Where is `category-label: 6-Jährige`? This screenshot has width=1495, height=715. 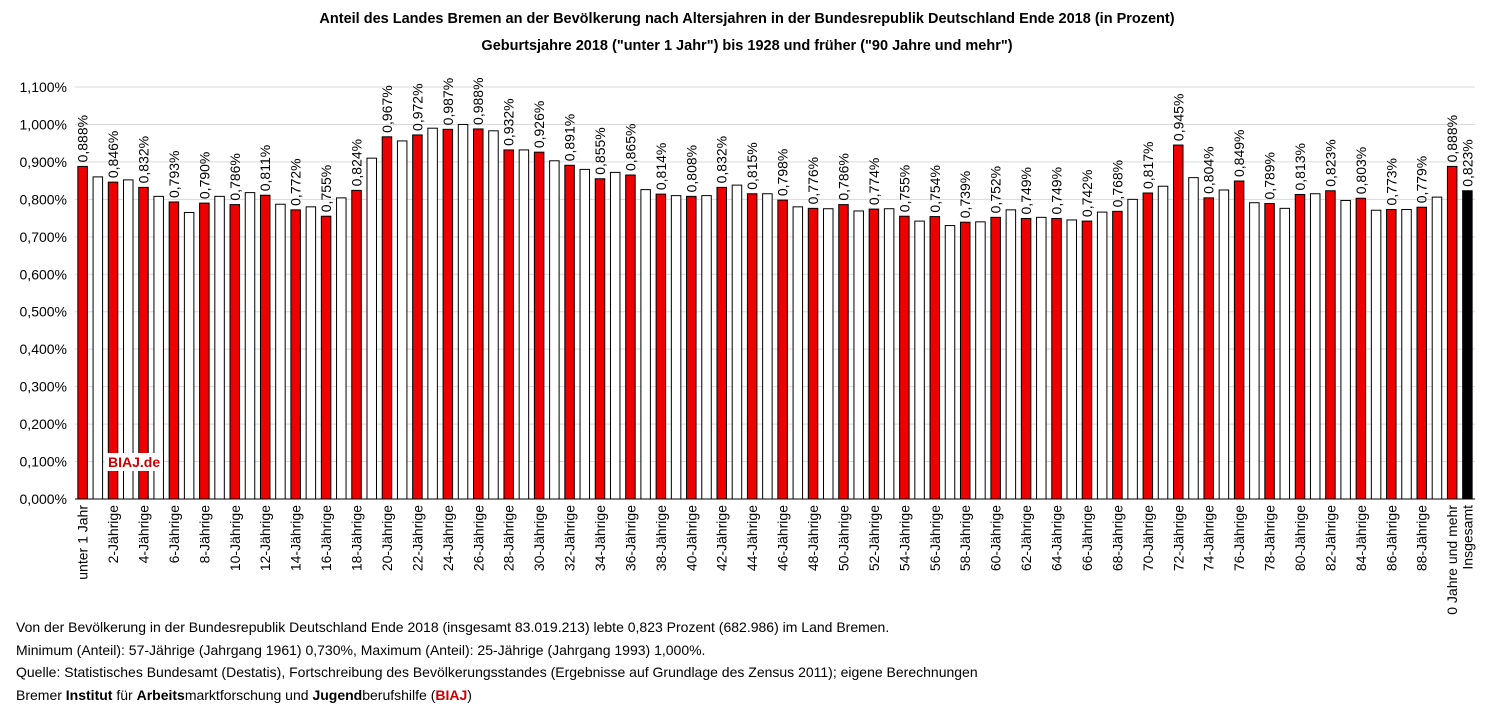 category-label: 6-Jährige is located at coordinates (174, 534).